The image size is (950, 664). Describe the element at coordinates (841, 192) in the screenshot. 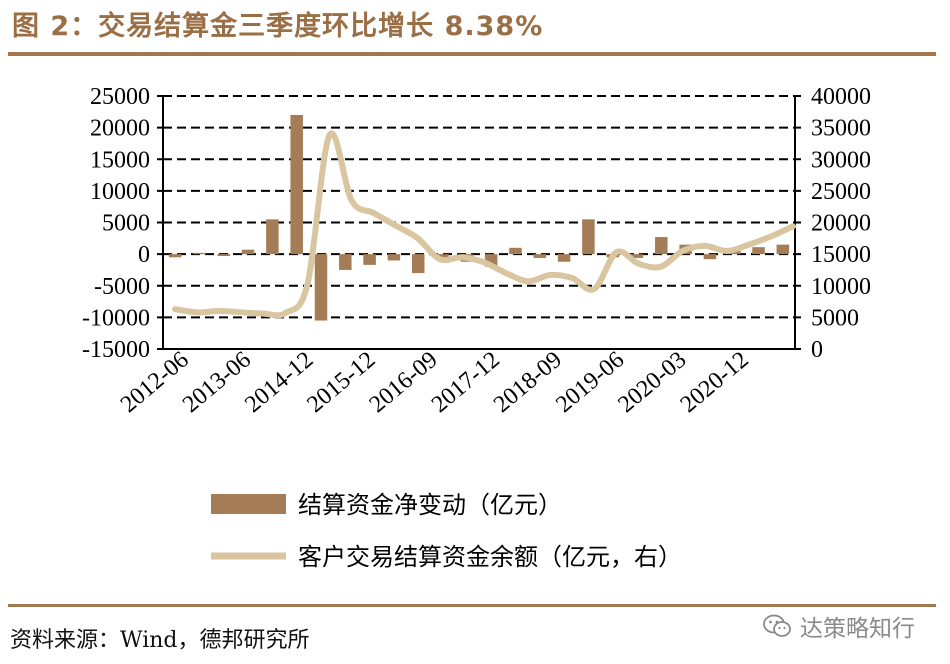

I see `right-tick-label: 25000` at that location.